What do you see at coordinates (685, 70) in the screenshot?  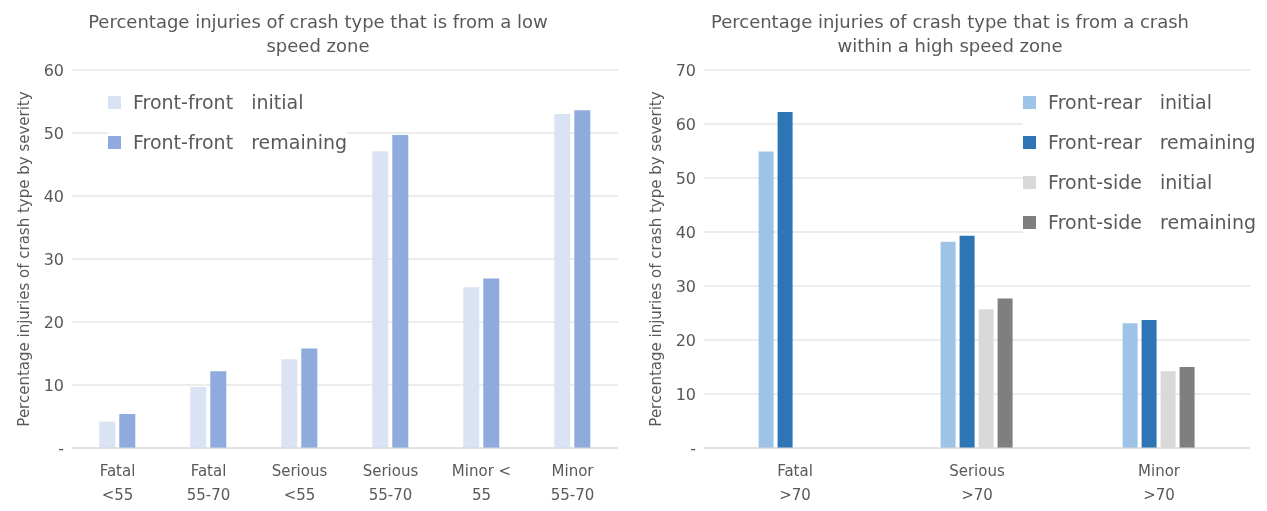 I see `y-tick-label: 70` at bounding box center [685, 70].